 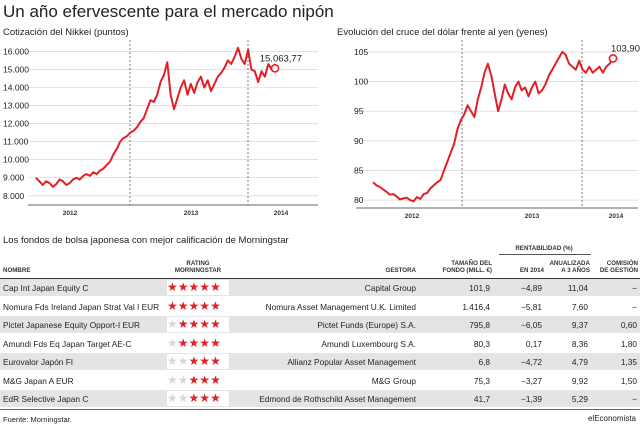 What do you see at coordinates (16, 124) in the screenshot?
I see `y-tick-label: 12.000` at bounding box center [16, 124].